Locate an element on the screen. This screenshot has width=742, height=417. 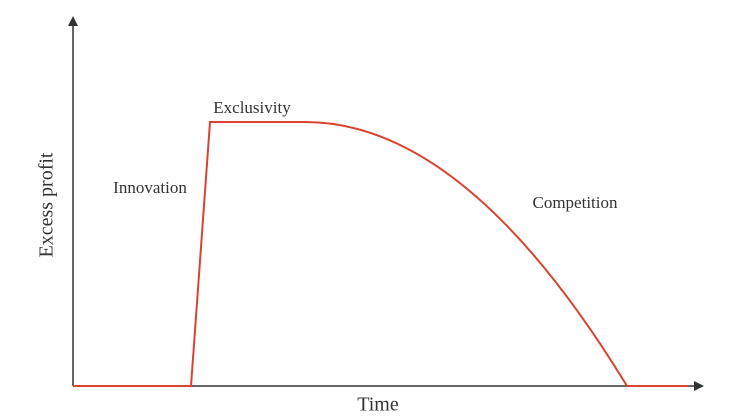
y-axis-title: Excess profit is located at coordinates (47, 204).